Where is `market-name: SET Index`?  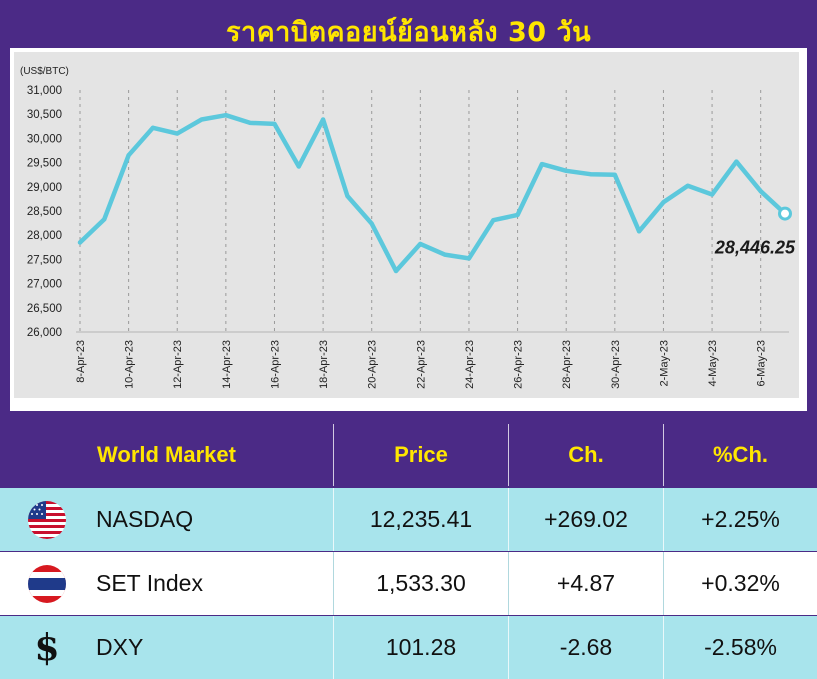 market-name: SET Index is located at coordinates (149, 583).